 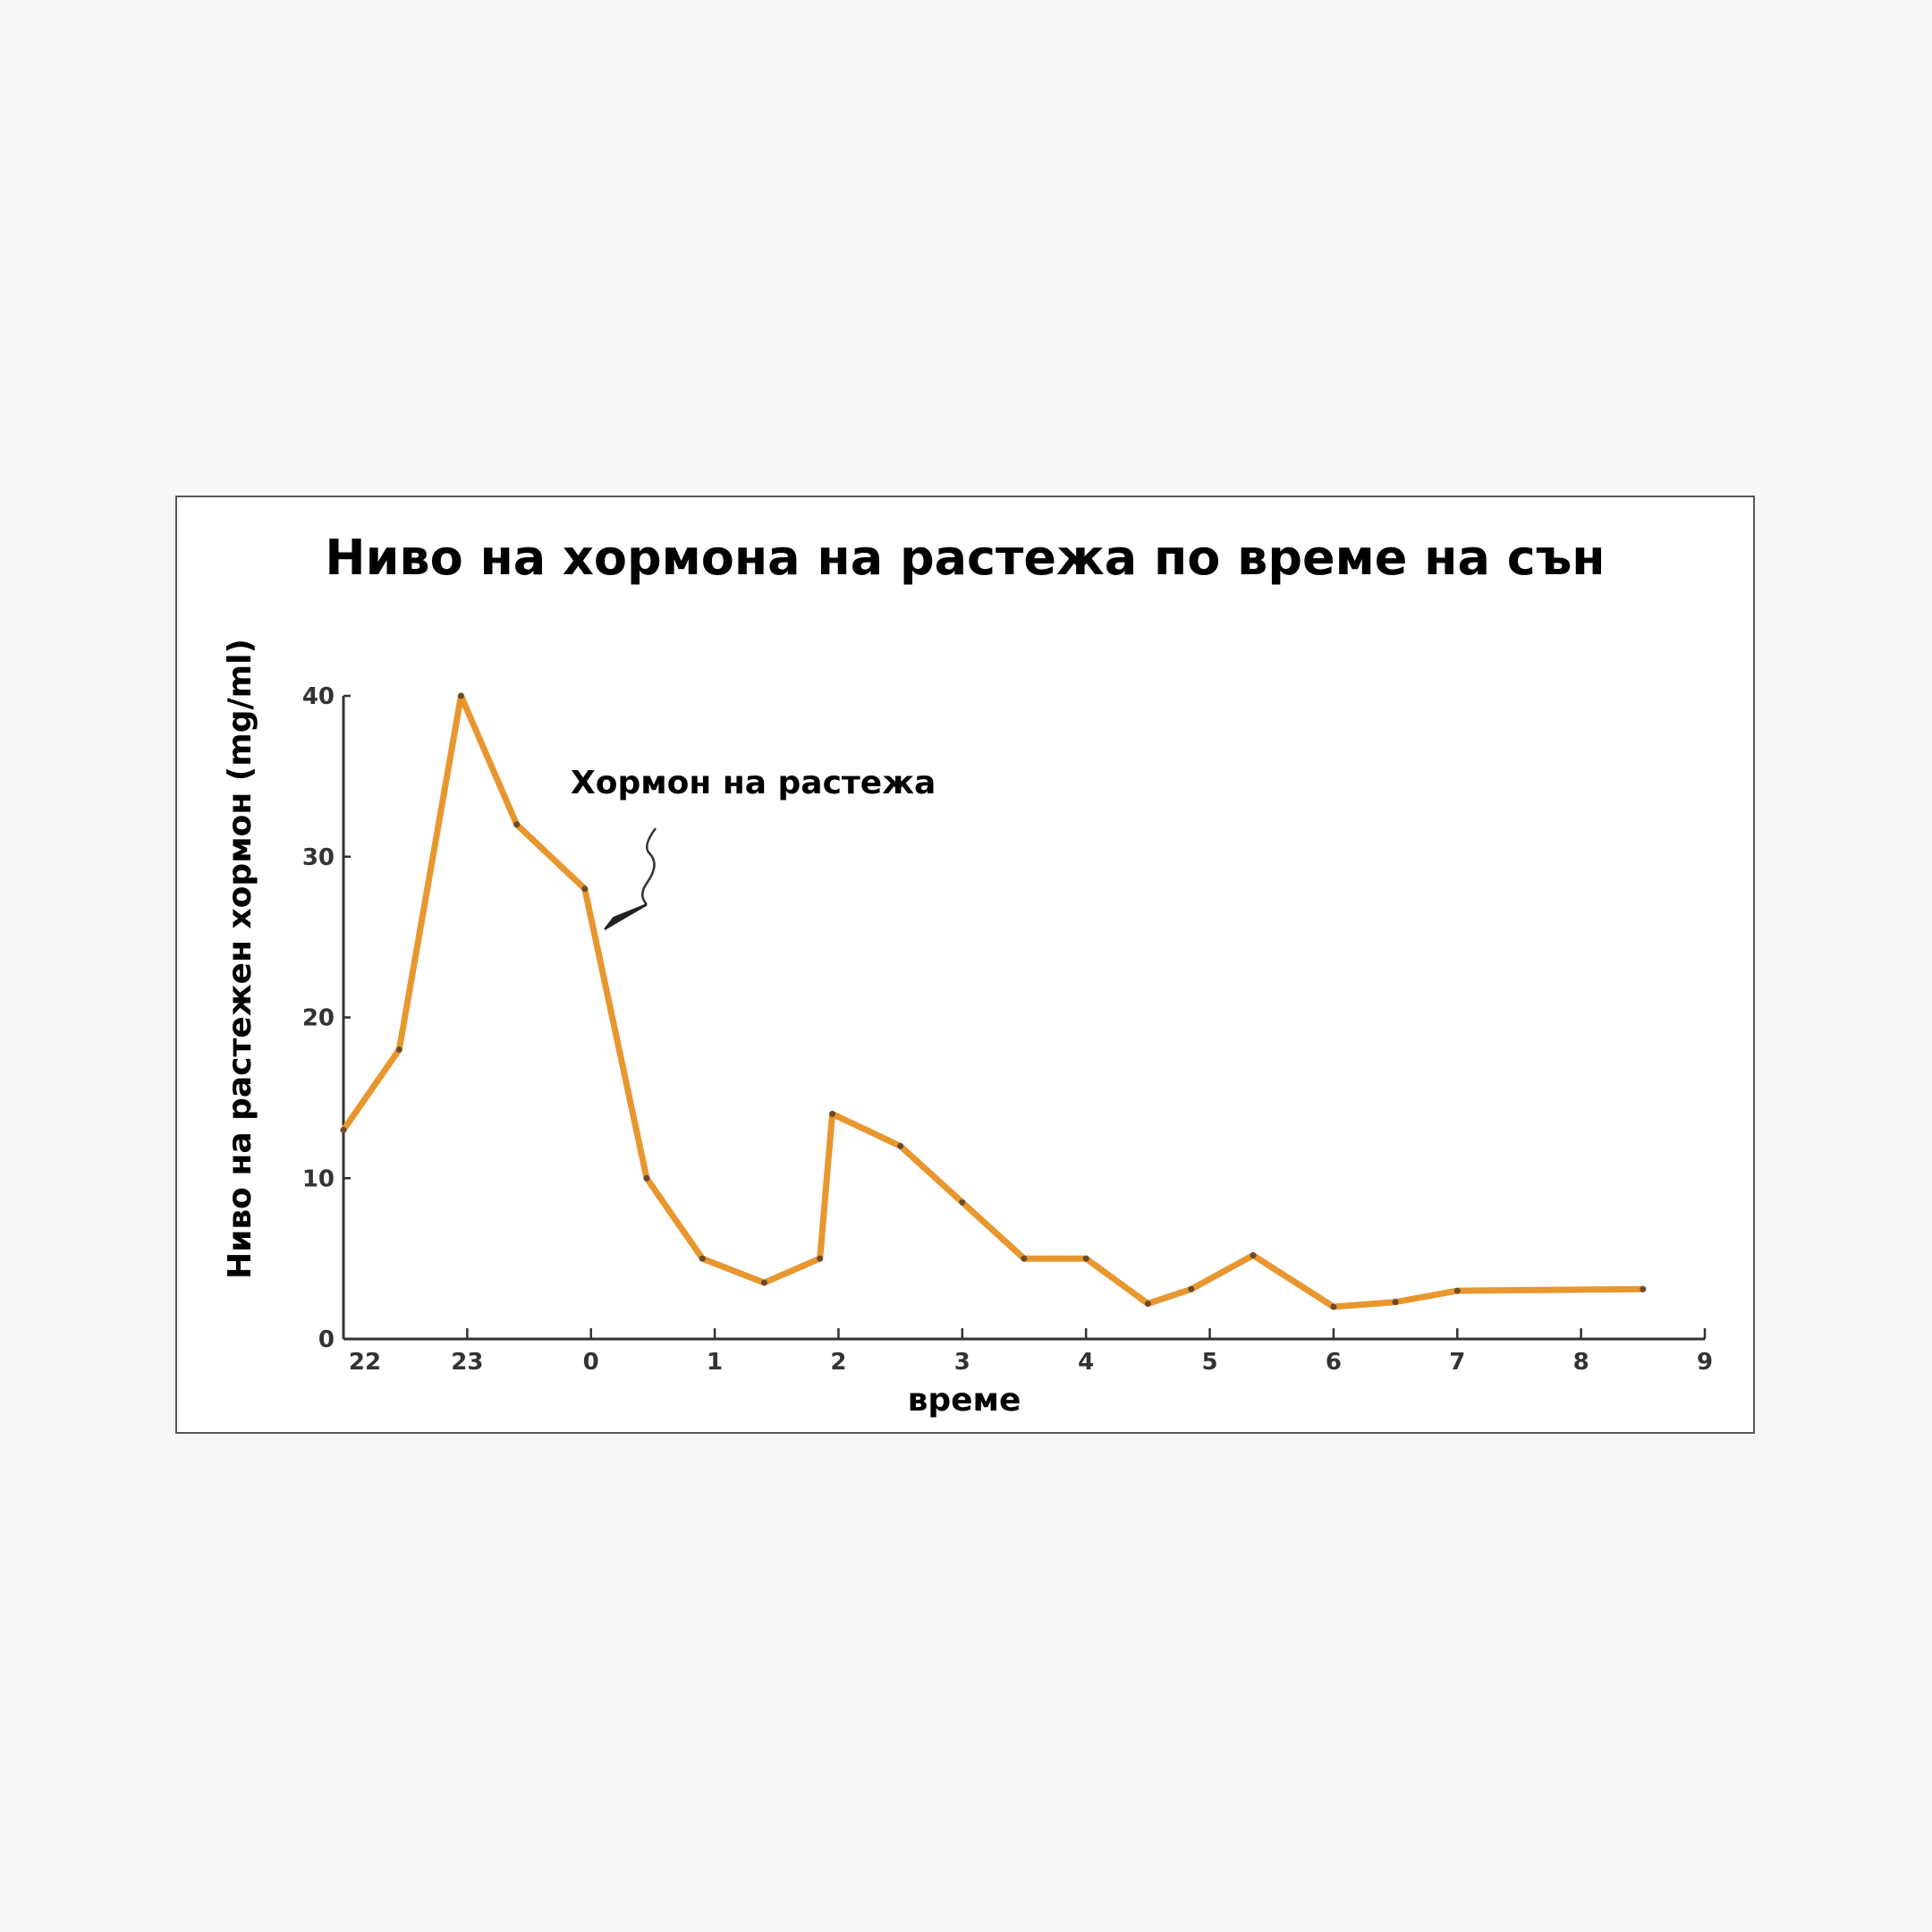 I want to click on x-tick-label: 6, so click(x=1334, y=1362).